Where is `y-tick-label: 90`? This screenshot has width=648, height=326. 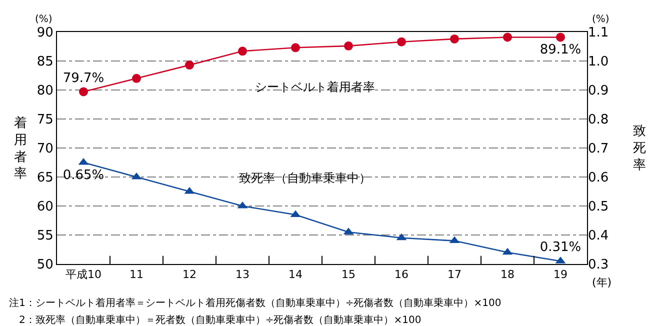 y-tick-label: 90 is located at coordinates (45, 33).